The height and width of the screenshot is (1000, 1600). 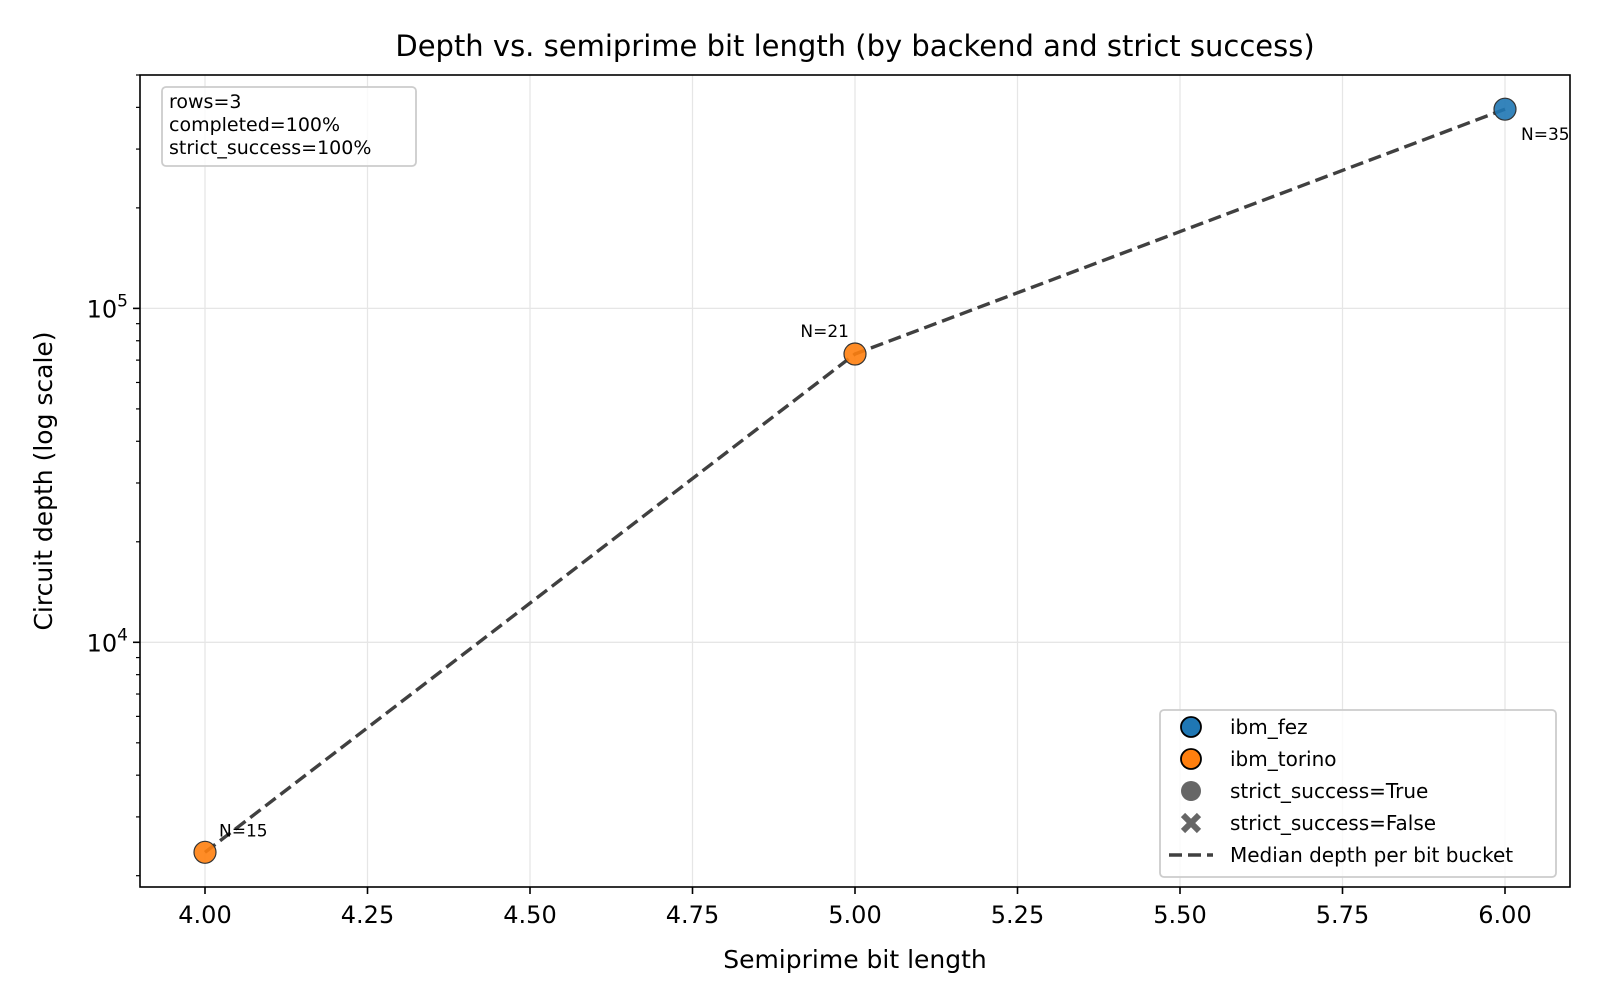 I want to click on y-tick-label: 10⁵, so click(x=107, y=307).